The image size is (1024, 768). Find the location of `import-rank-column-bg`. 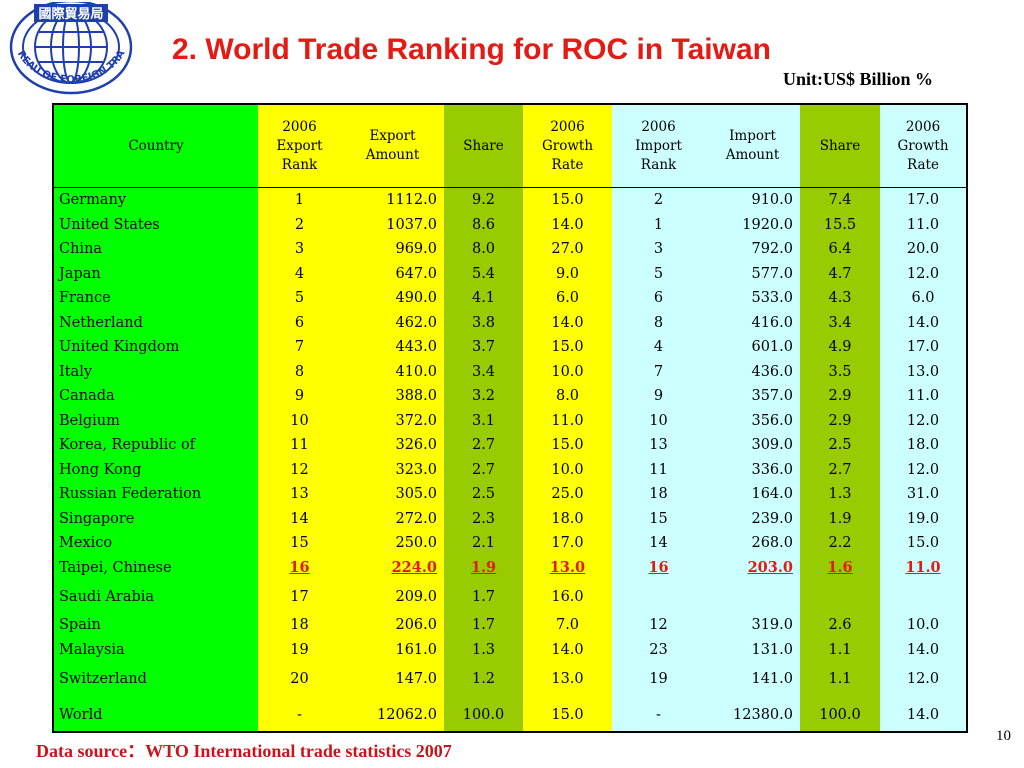

import-rank-column-bg is located at coordinates (658, 418).